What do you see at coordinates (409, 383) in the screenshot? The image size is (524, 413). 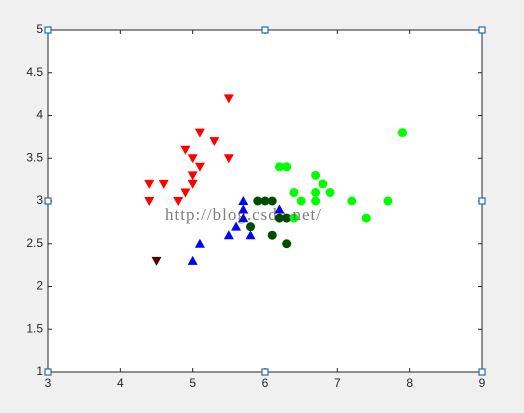 I see `x-tick-label: 8` at bounding box center [409, 383].